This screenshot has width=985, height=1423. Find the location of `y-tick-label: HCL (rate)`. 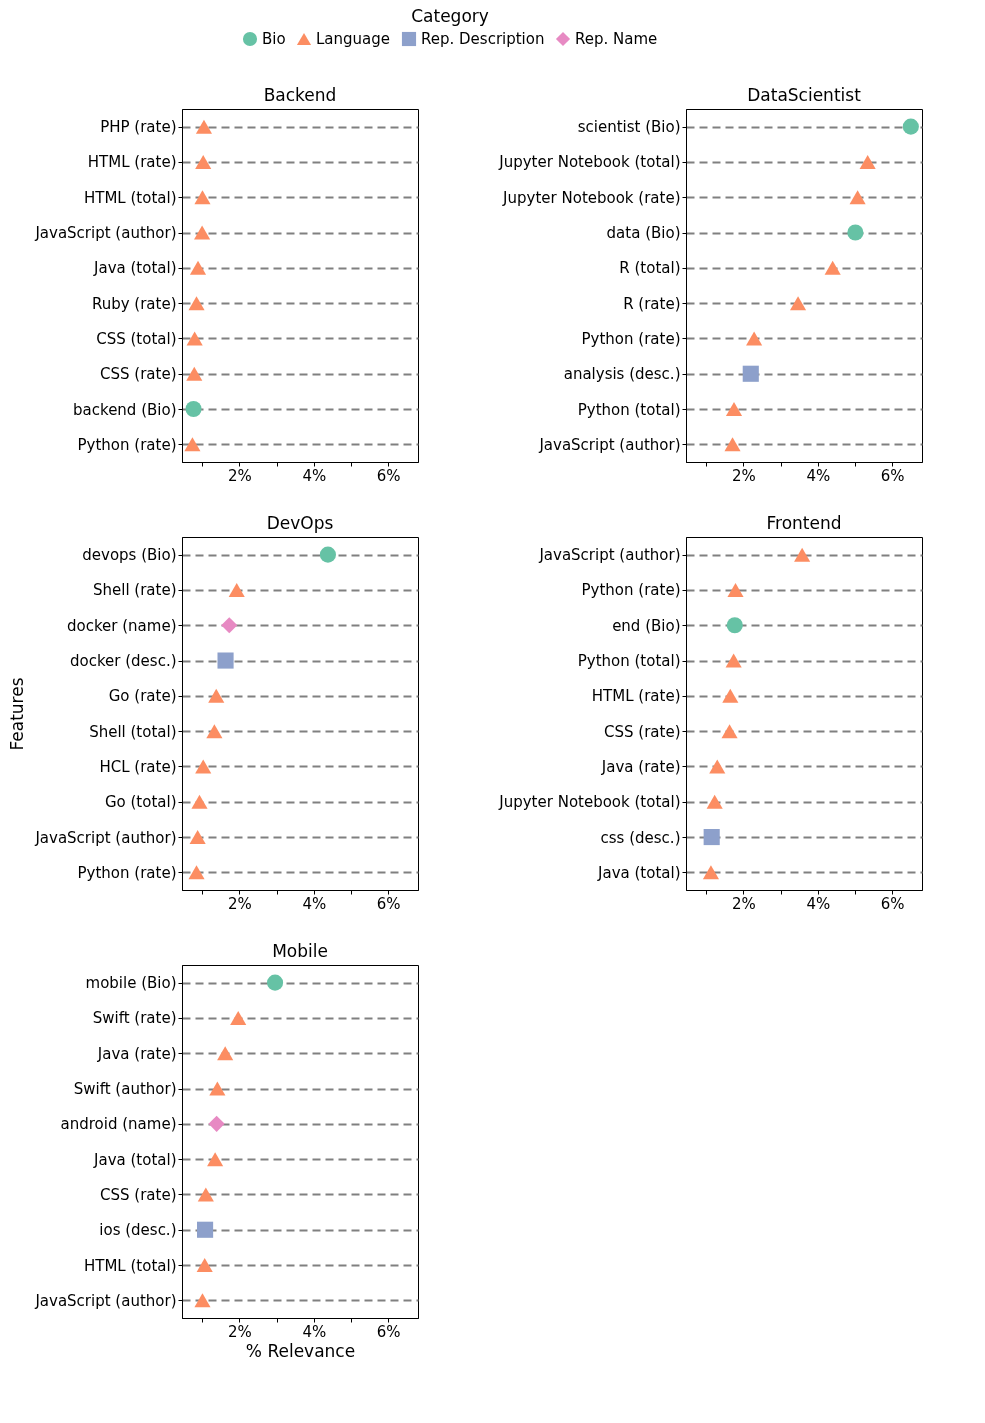

y-tick-label: HCL (rate) is located at coordinates (138, 766).